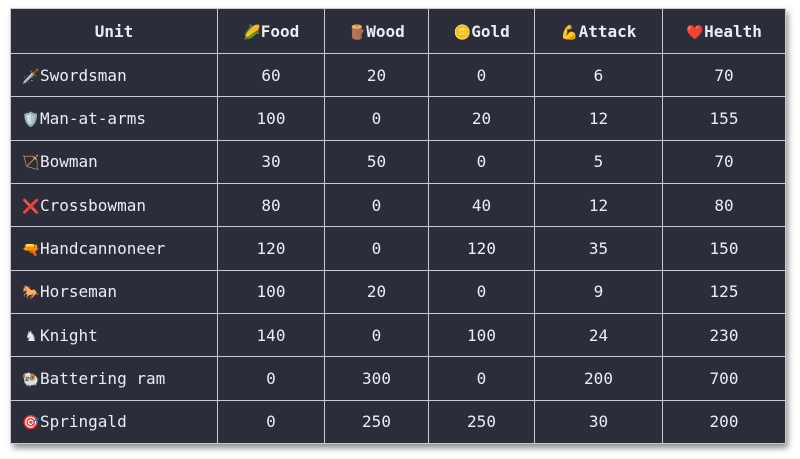 The height and width of the screenshot is (459, 800). What do you see at coordinates (695, 32) in the screenshot?
I see `red-heart-icon: ❤️` at bounding box center [695, 32].